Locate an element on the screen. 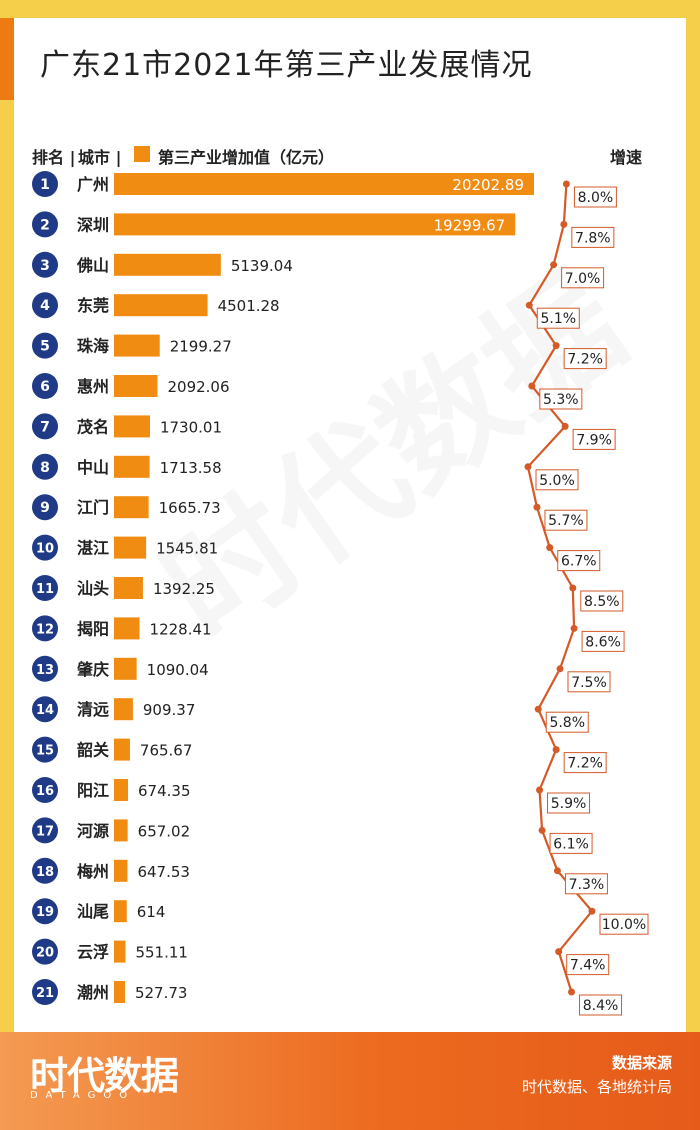  growth-label: 10.0% is located at coordinates (624, 925).